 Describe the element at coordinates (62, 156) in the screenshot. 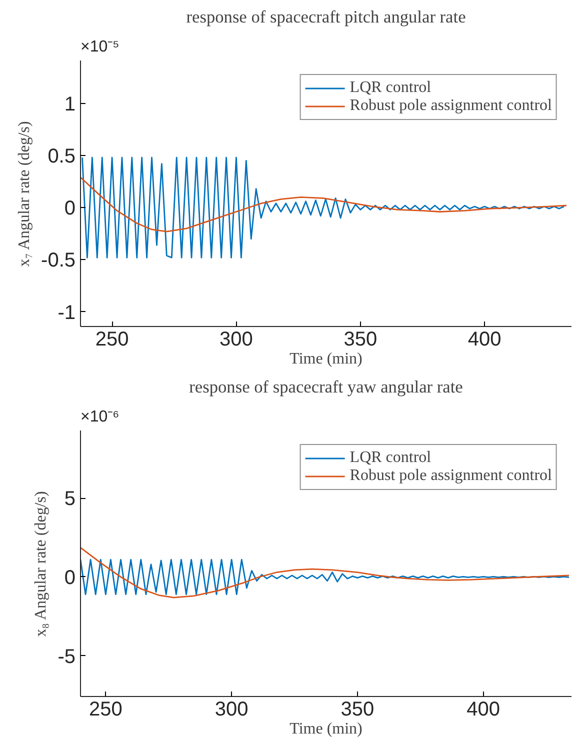

I see `y-tick-label: 0.5` at that location.